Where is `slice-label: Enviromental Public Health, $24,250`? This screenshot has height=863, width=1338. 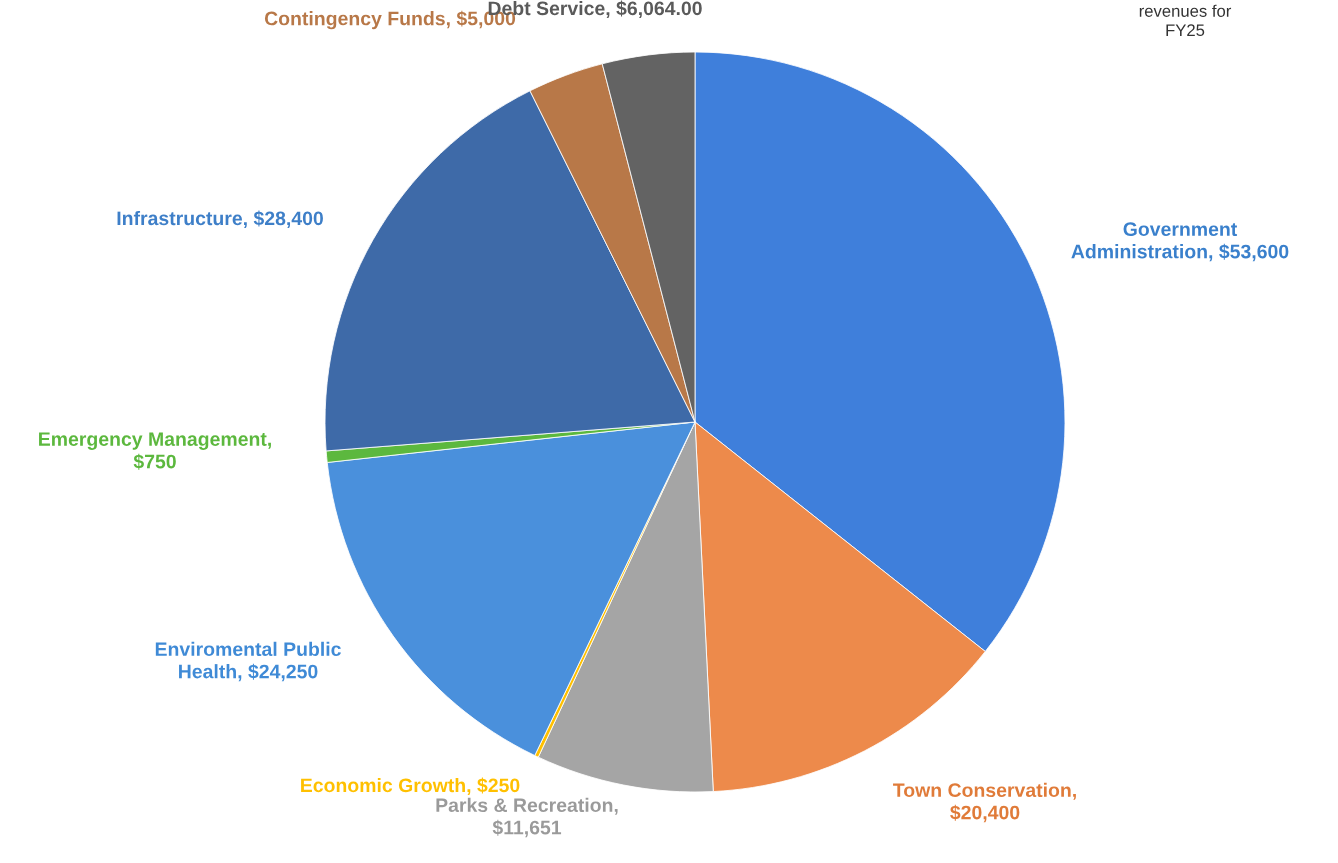
slice-label: Enviromental Public Health, $24,250 is located at coordinates (248, 661).